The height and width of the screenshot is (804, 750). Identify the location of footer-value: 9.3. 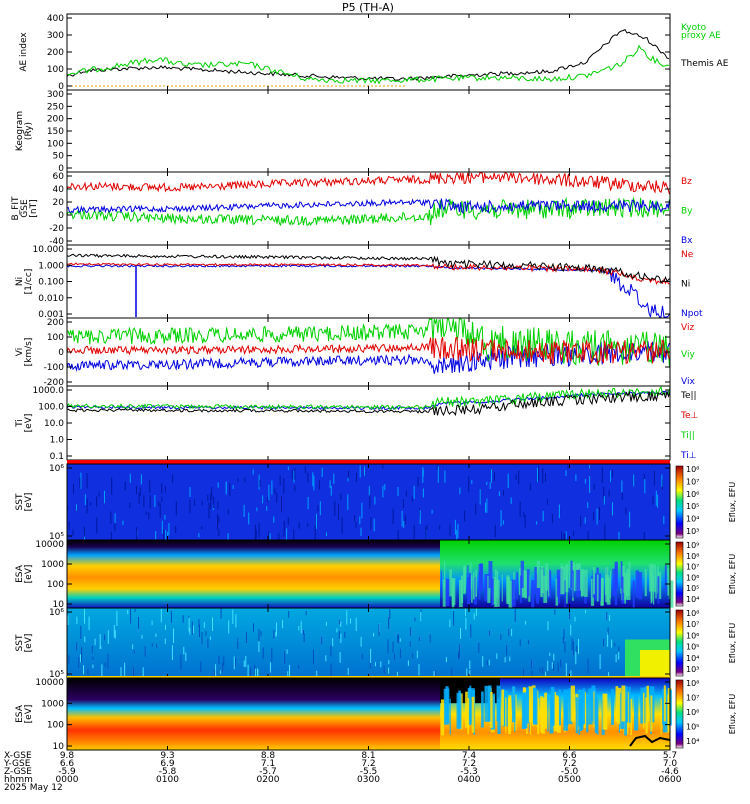
(167, 756).